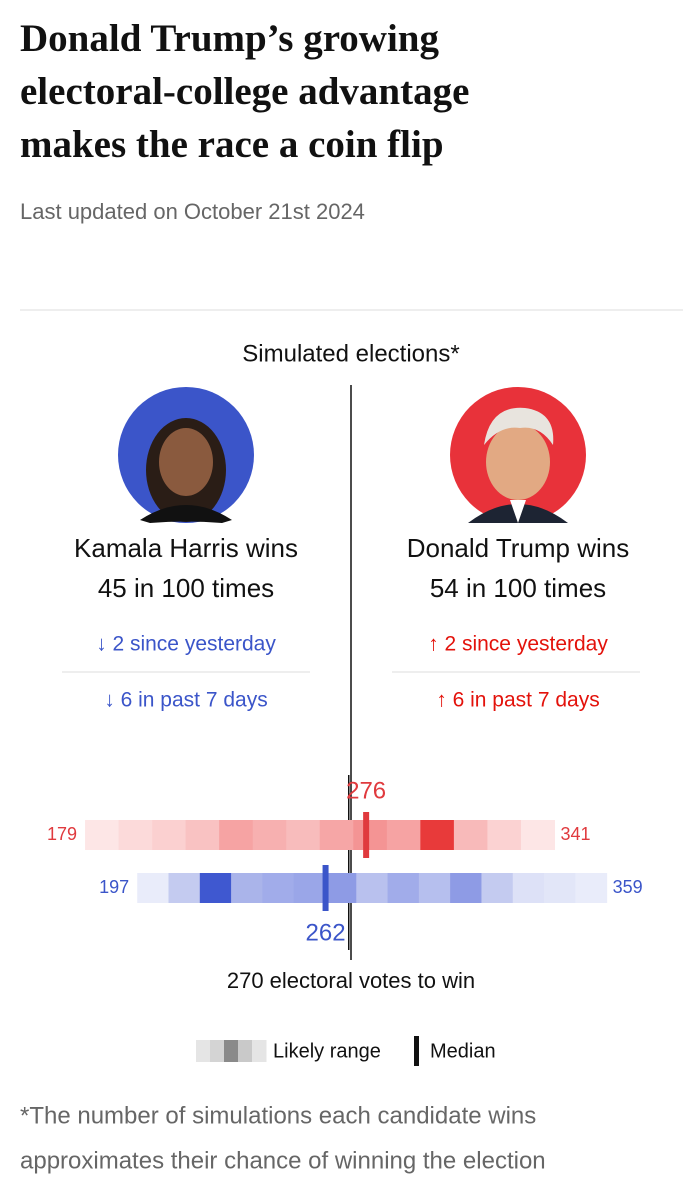  What do you see at coordinates (575, 834) in the screenshot?
I see `range-high: 341` at bounding box center [575, 834].